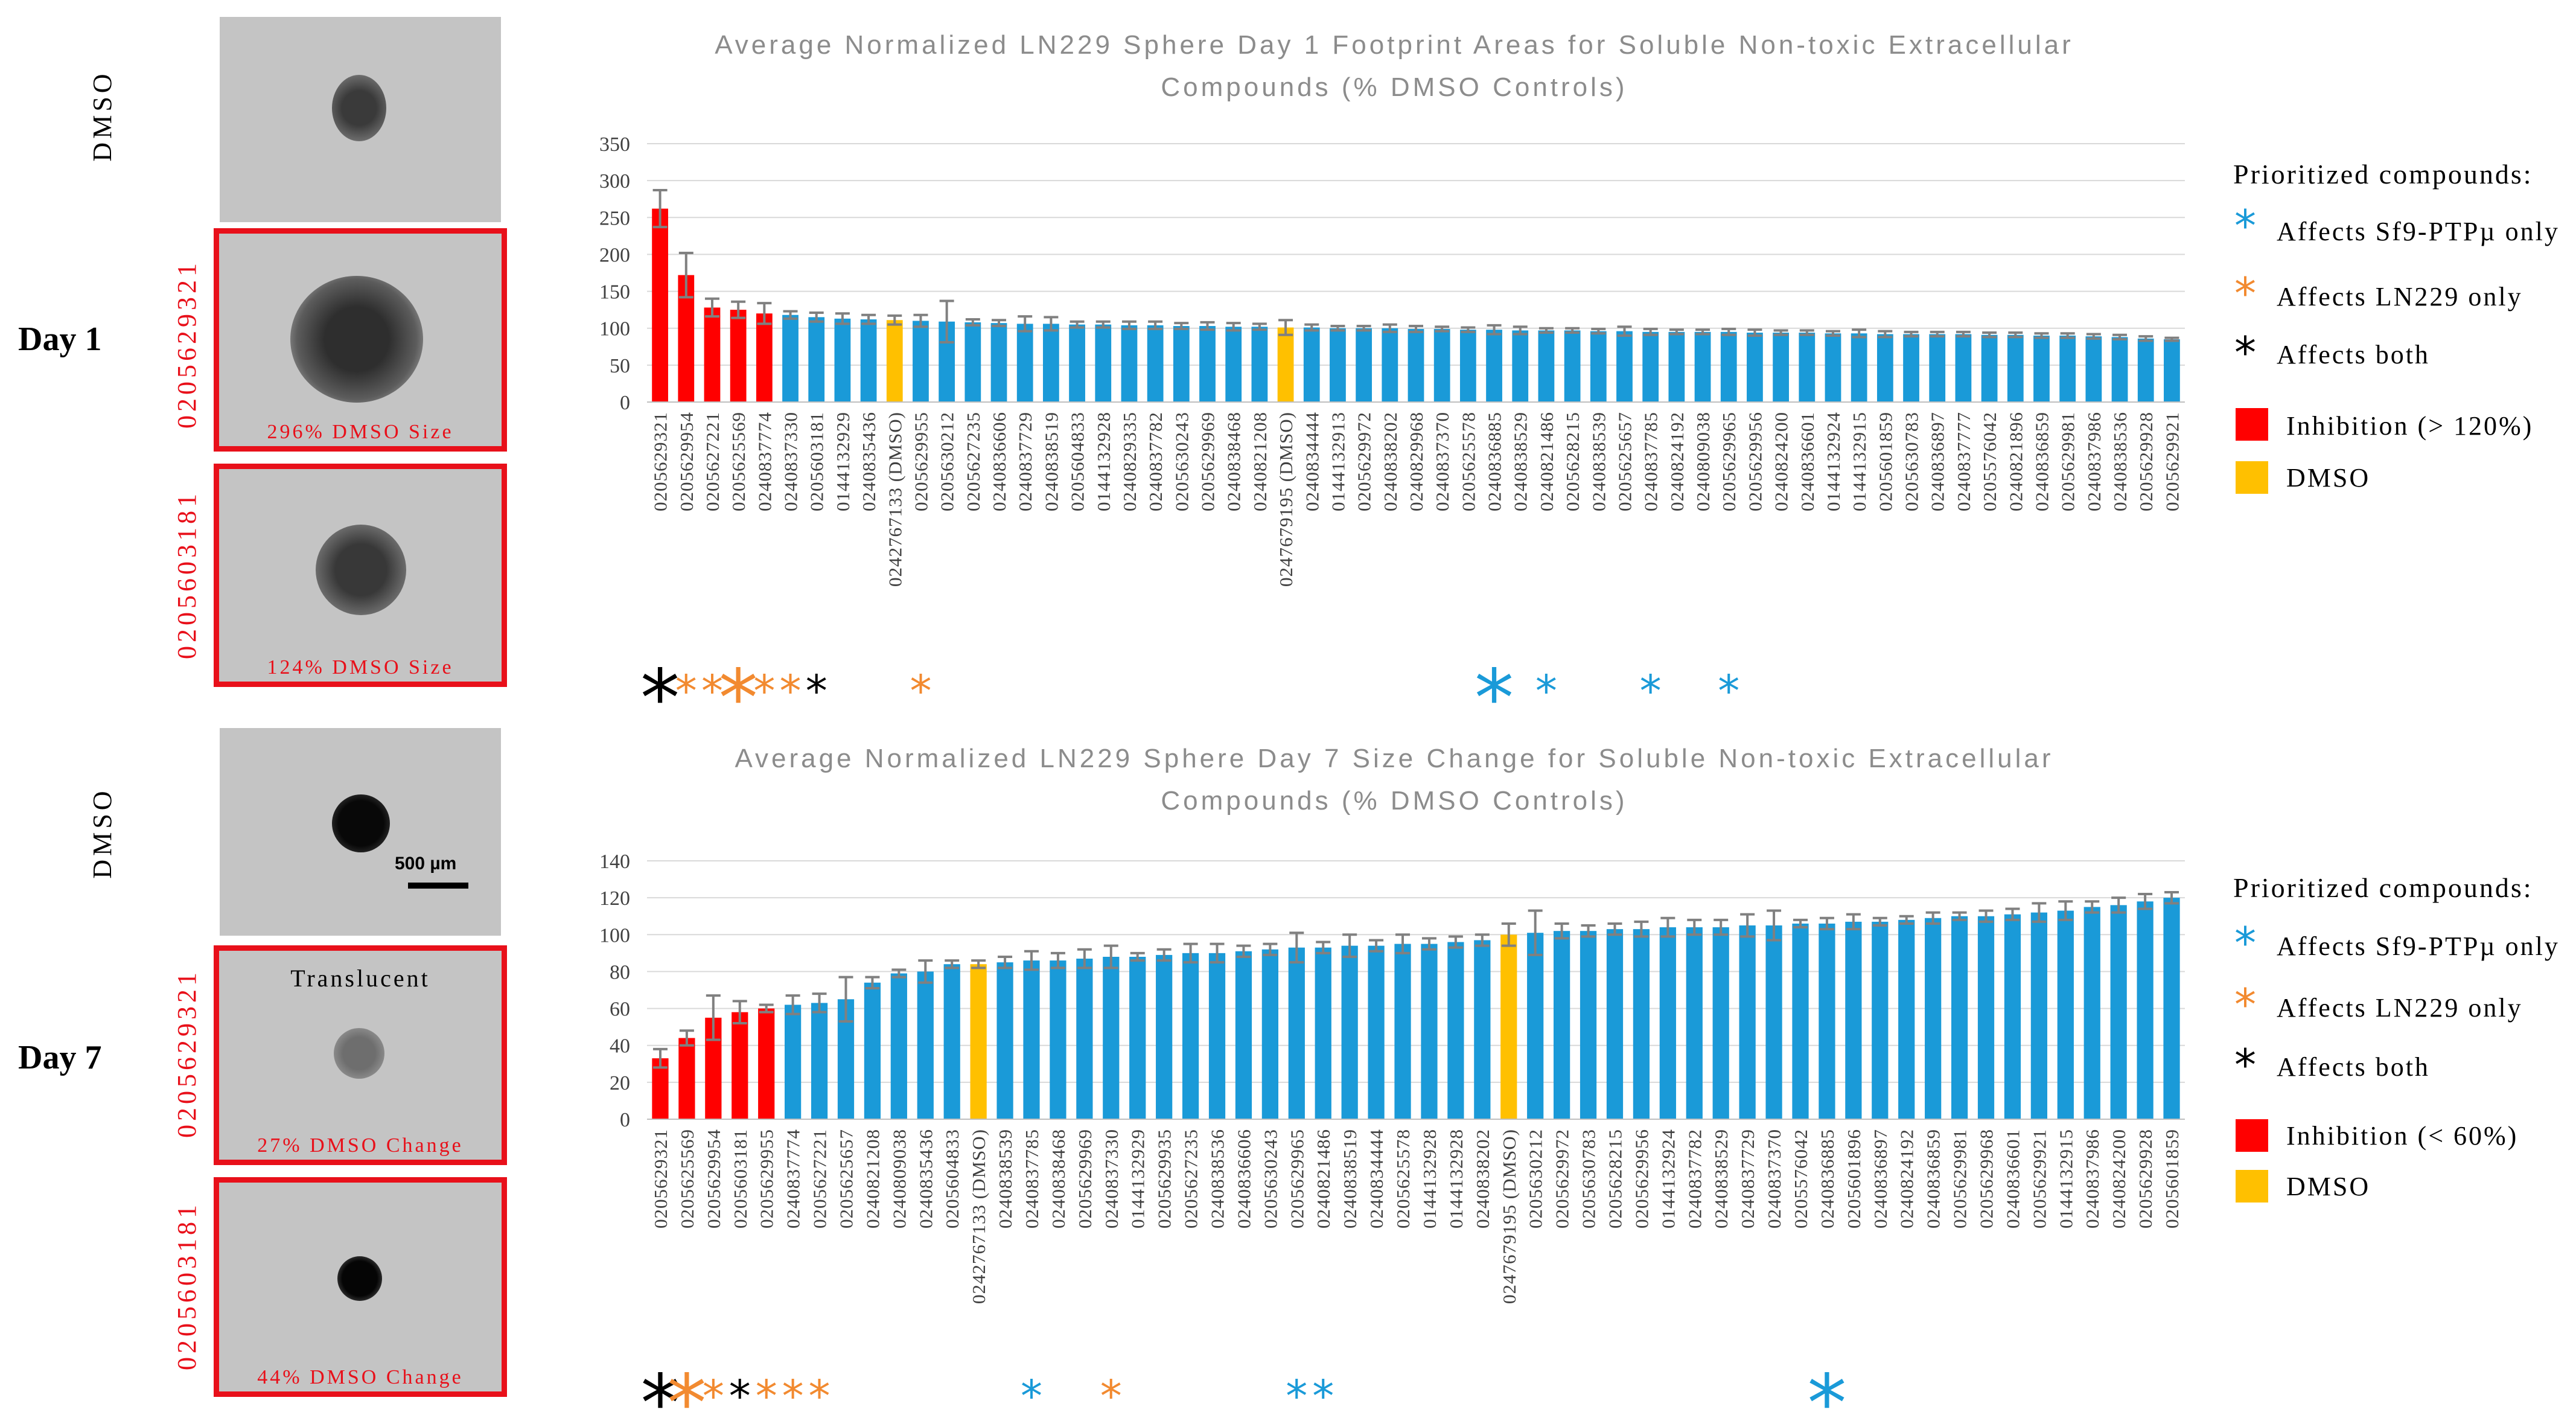 This screenshot has height=1415, width=2576. Describe the element at coordinates (1562, 1178) in the screenshot. I see `x-tick-label: 0205629972` at that location.